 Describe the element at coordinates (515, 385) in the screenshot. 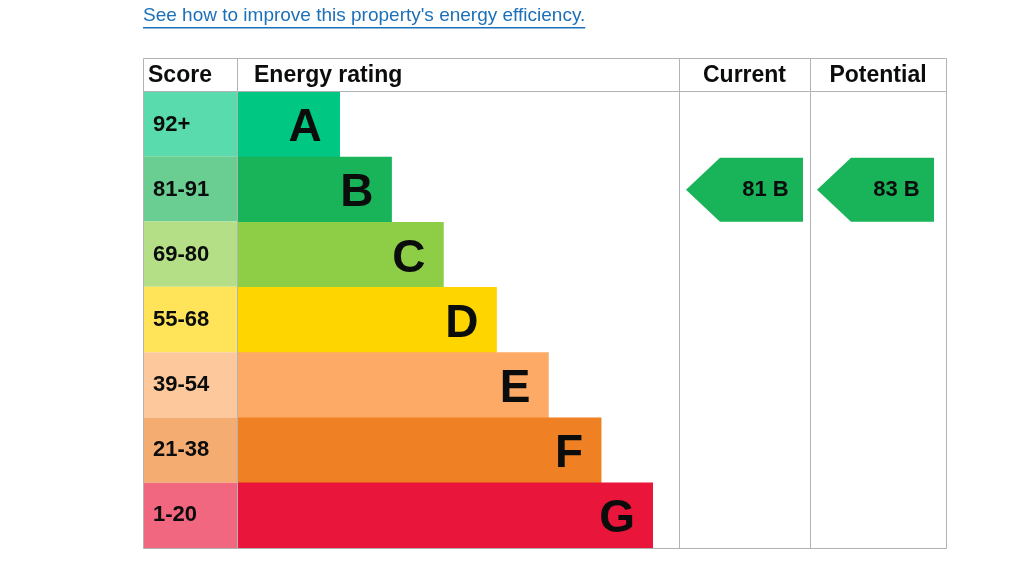

I see `y-tick-label: E` at that location.